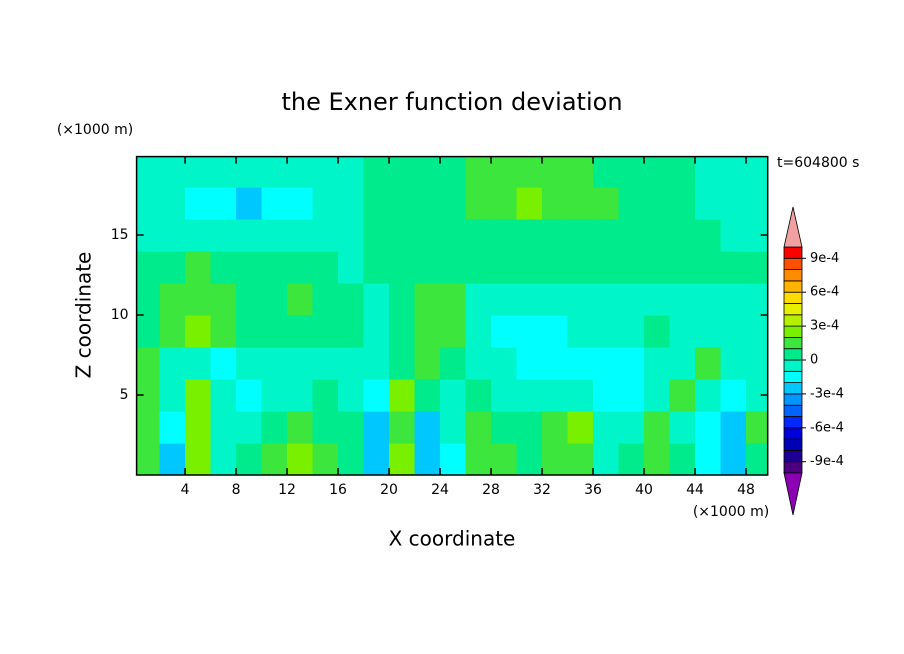  What do you see at coordinates (84, 315) in the screenshot?
I see `y-axis-label: Z coordinate` at bounding box center [84, 315].